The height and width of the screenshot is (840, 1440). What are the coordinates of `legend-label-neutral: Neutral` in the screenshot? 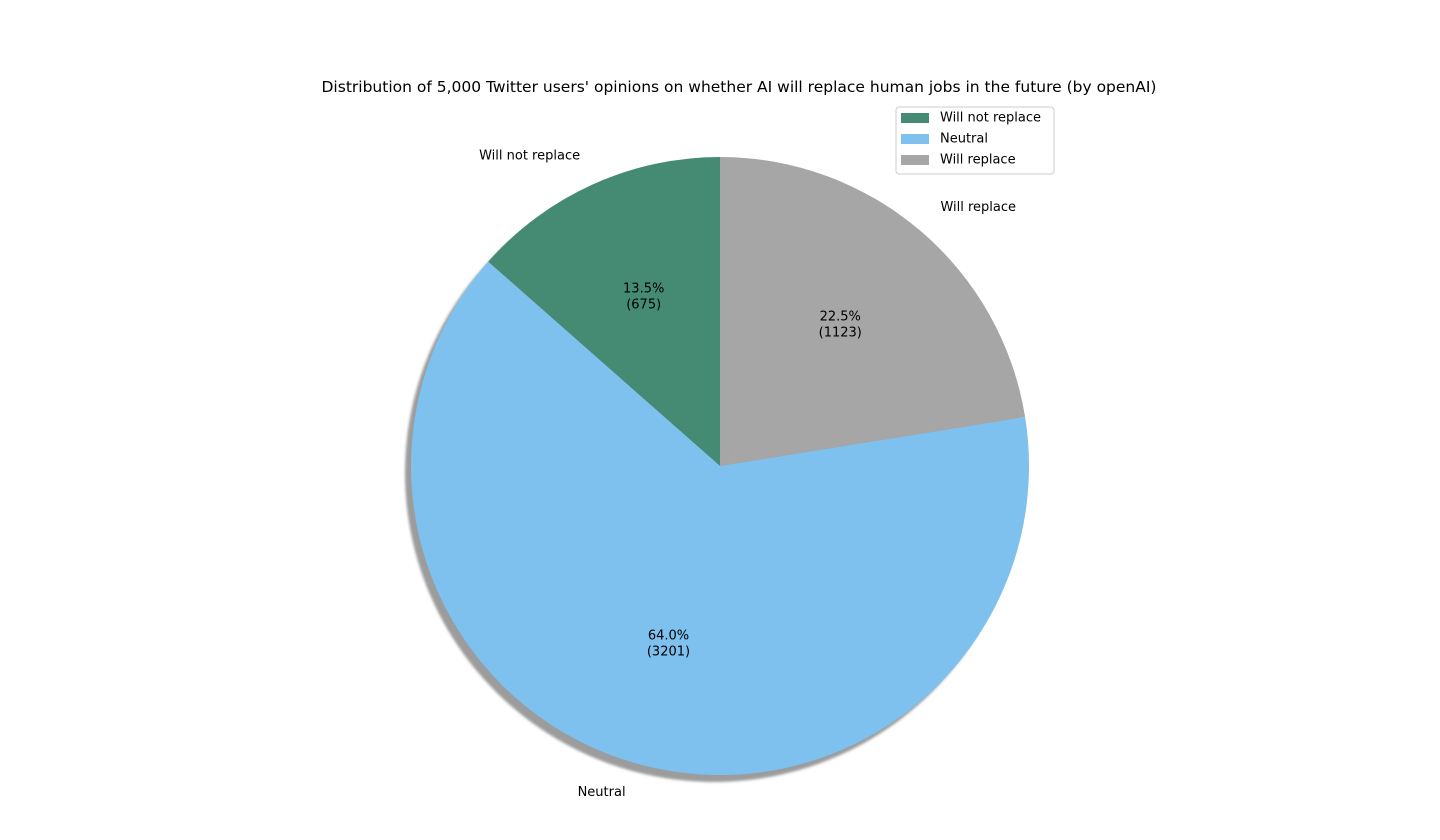 It's located at (964, 139).